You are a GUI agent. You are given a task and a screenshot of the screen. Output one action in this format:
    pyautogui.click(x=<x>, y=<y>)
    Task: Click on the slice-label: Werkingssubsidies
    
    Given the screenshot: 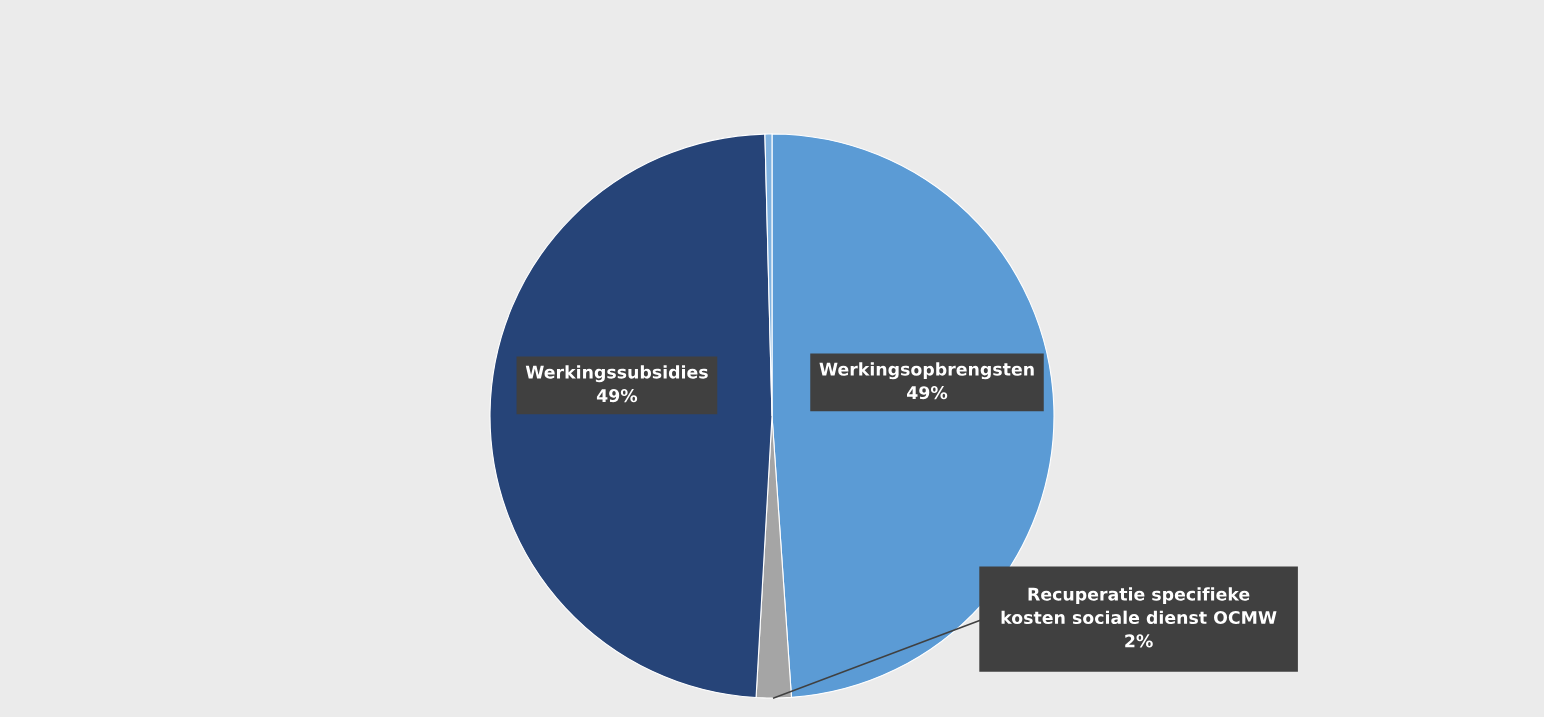 What is the action you would take?
    pyautogui.click(x=616, y=374)
    